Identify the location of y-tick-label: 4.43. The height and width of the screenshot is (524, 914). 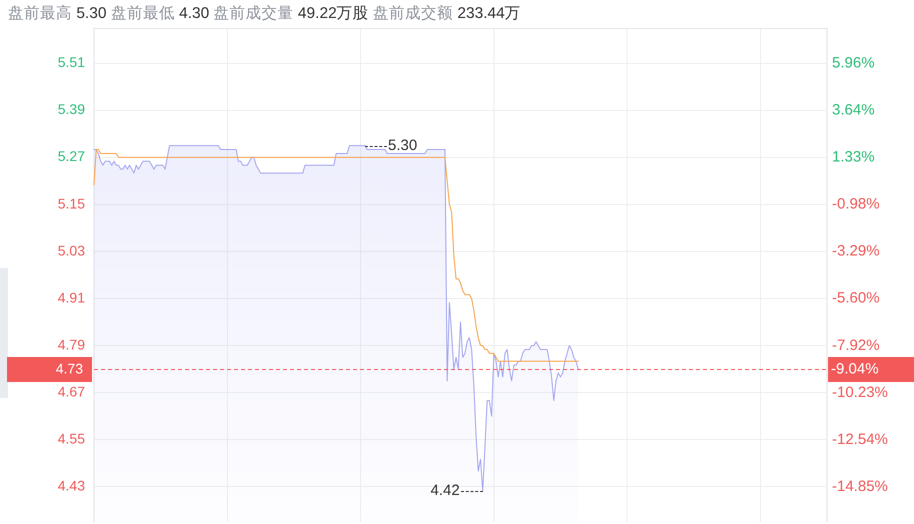
(72, 486).